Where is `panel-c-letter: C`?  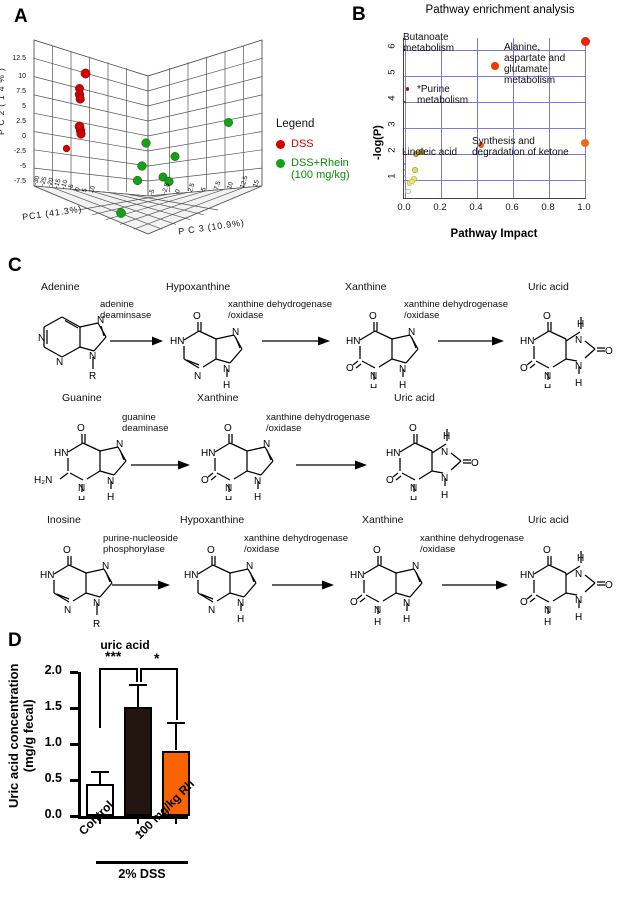
panel-c-letter: C is located at coordinates (15, 265).